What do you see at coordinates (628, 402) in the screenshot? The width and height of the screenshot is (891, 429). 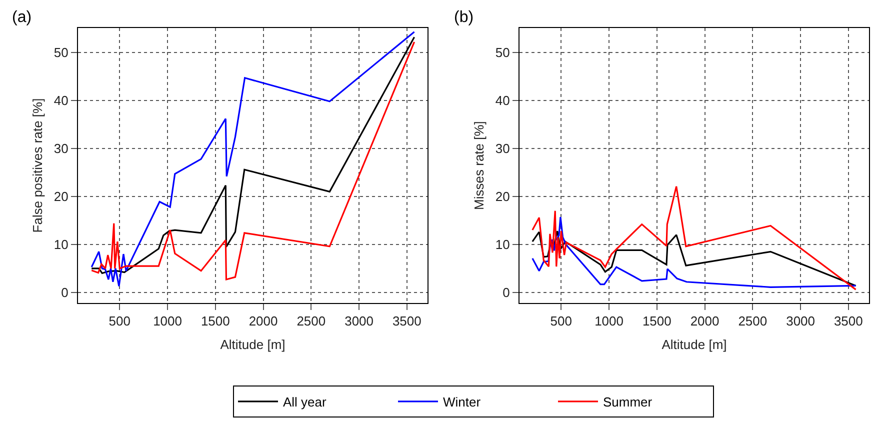 I see `legend-label: Summer` at bounding box center [628, 402].